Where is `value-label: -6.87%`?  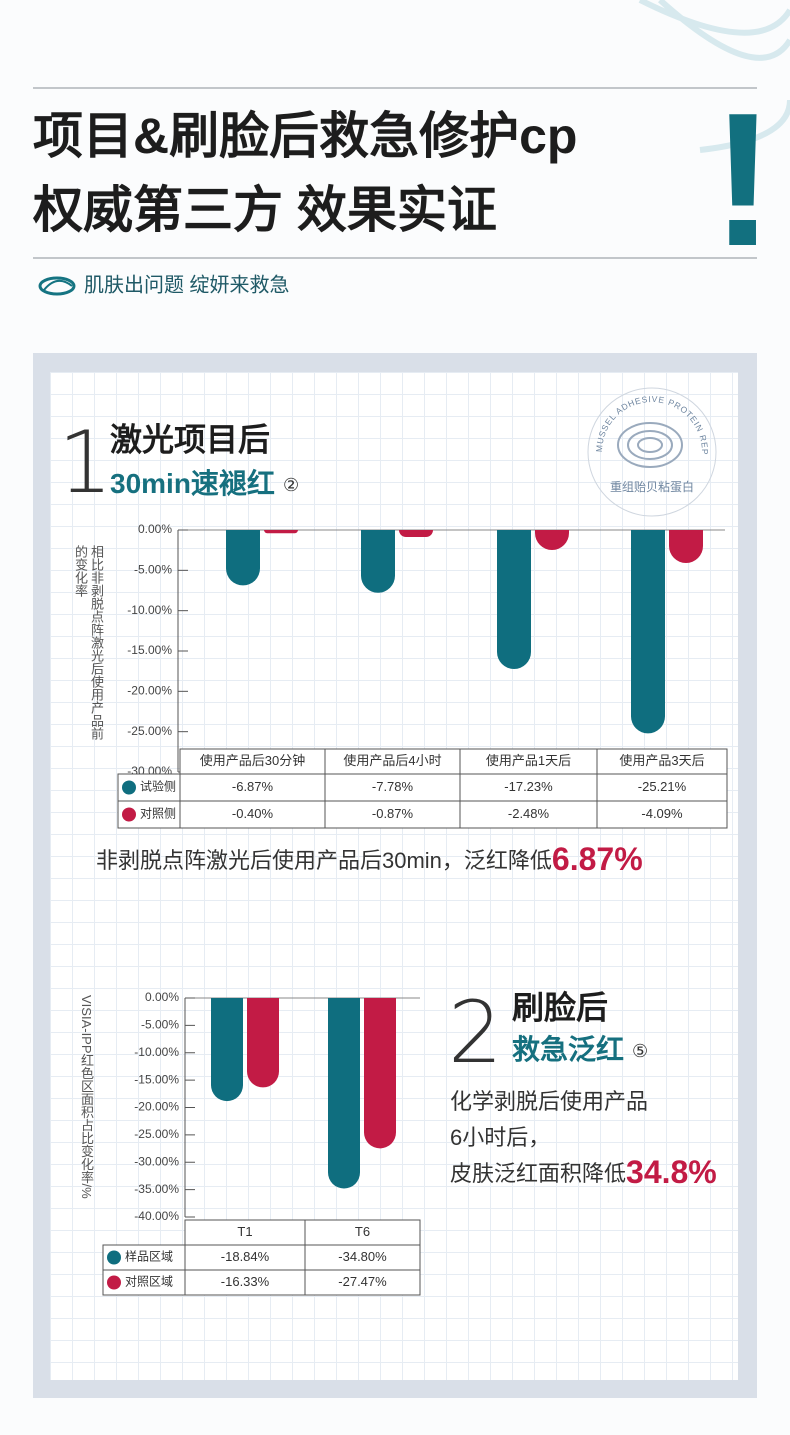
value-label: -6.87% is located at coordinates (253, 786).